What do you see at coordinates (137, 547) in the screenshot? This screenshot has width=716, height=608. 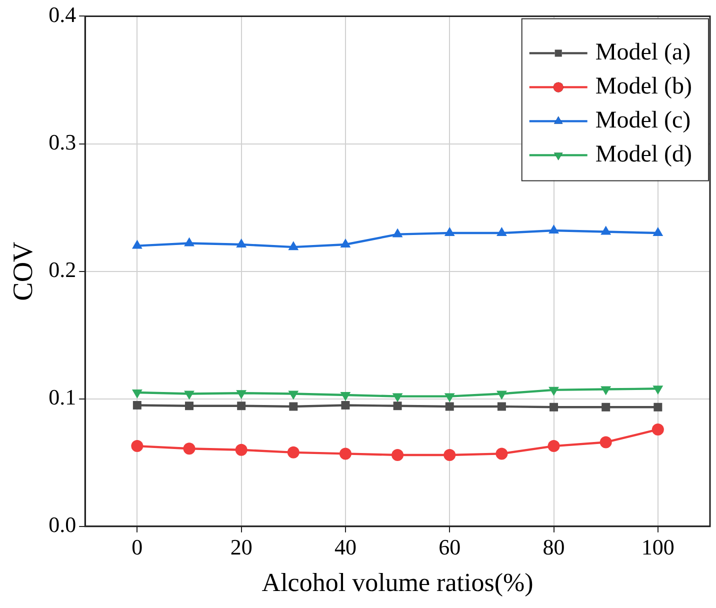 I see `x-tick-label: 0` at bounding box center [137, 547].